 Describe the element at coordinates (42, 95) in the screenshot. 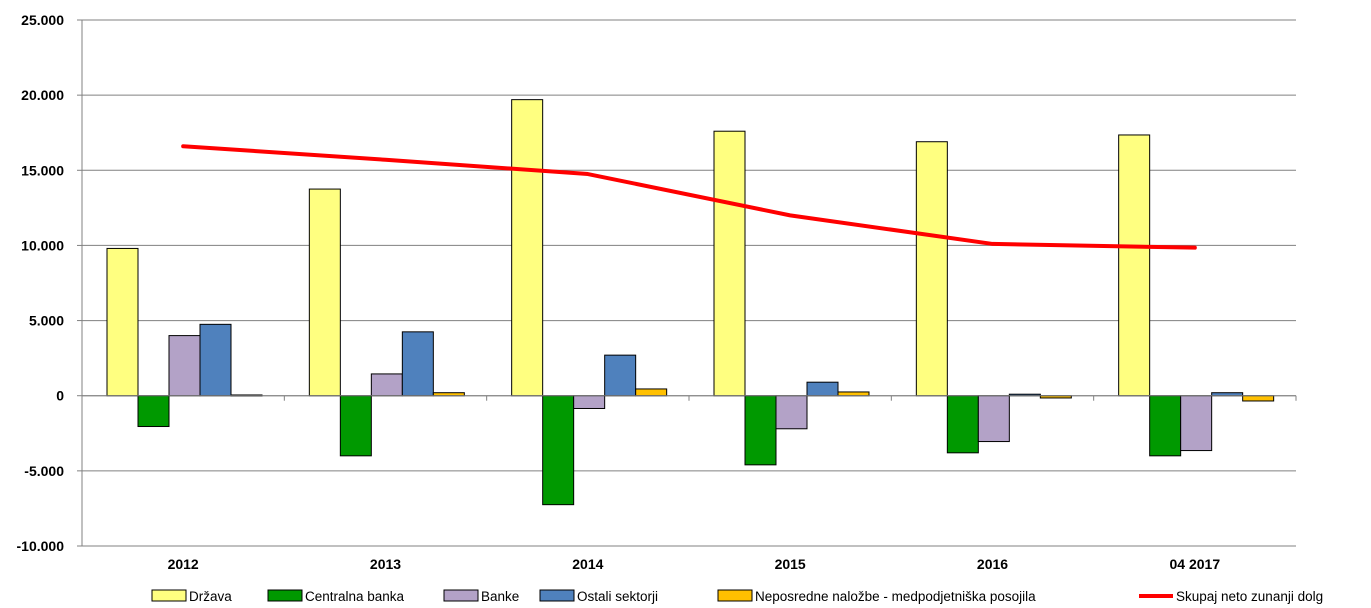

I see `y-tick-label: 20.000` at that location.